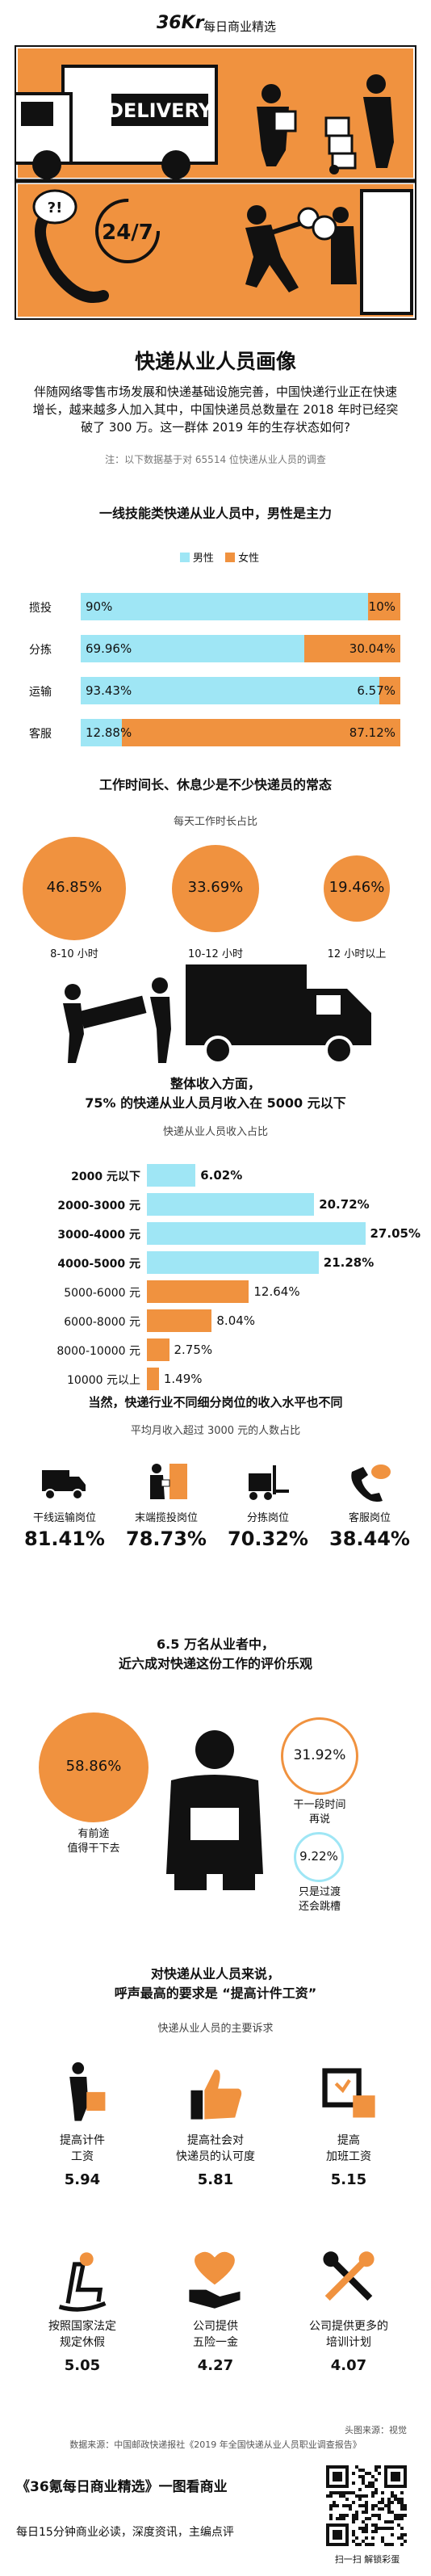  What do you see at coordinates (70, 246) in the screenshot?
I see `phone-bubble-icon: ?!` at bounding box center [70, 246].